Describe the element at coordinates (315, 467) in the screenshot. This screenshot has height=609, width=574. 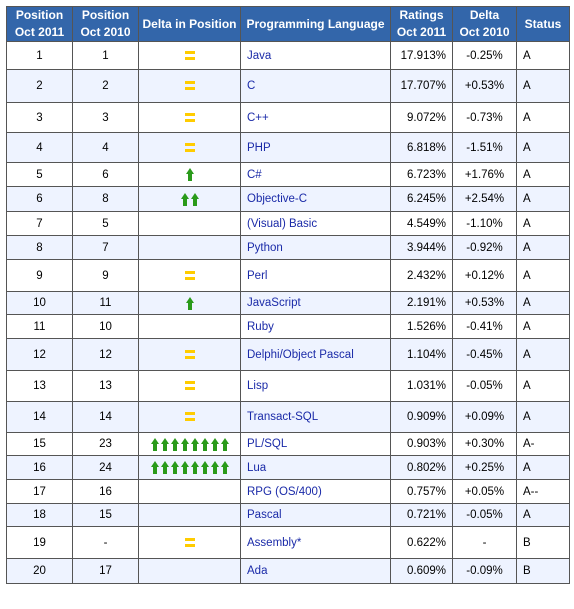
I see `language-link: Lua` at that location.